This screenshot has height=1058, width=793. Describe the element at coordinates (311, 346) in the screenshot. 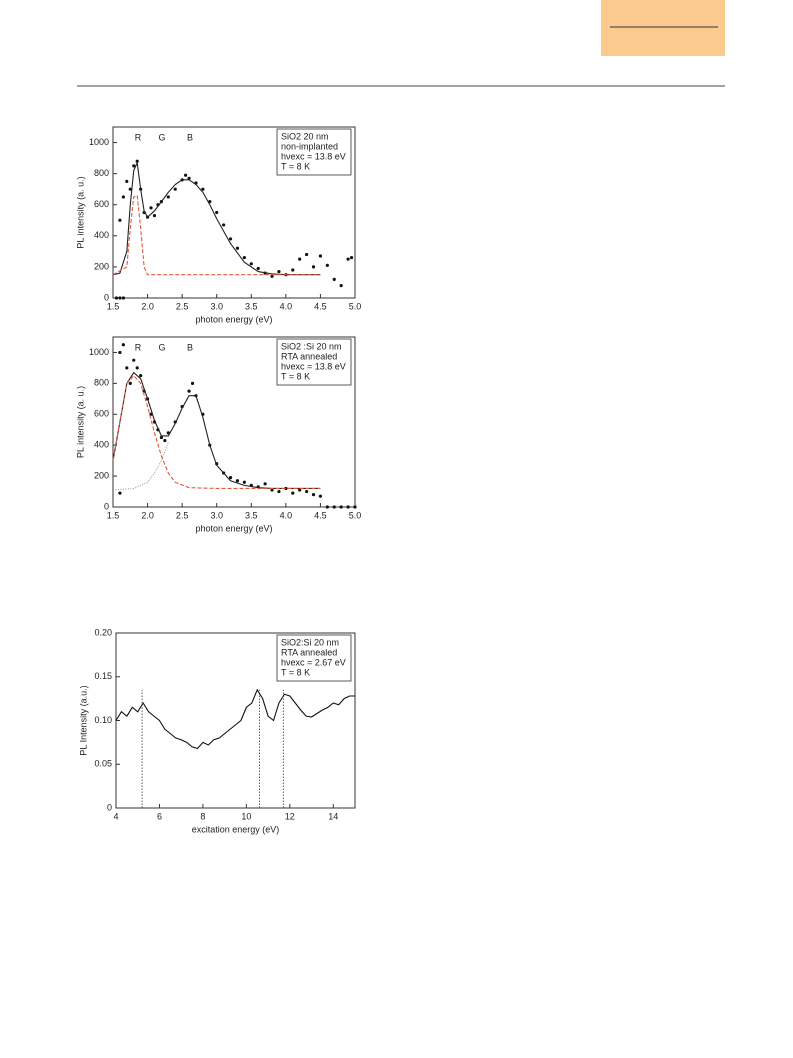

I see `legend-text: SiO2 :Si 20 nm` at that location.